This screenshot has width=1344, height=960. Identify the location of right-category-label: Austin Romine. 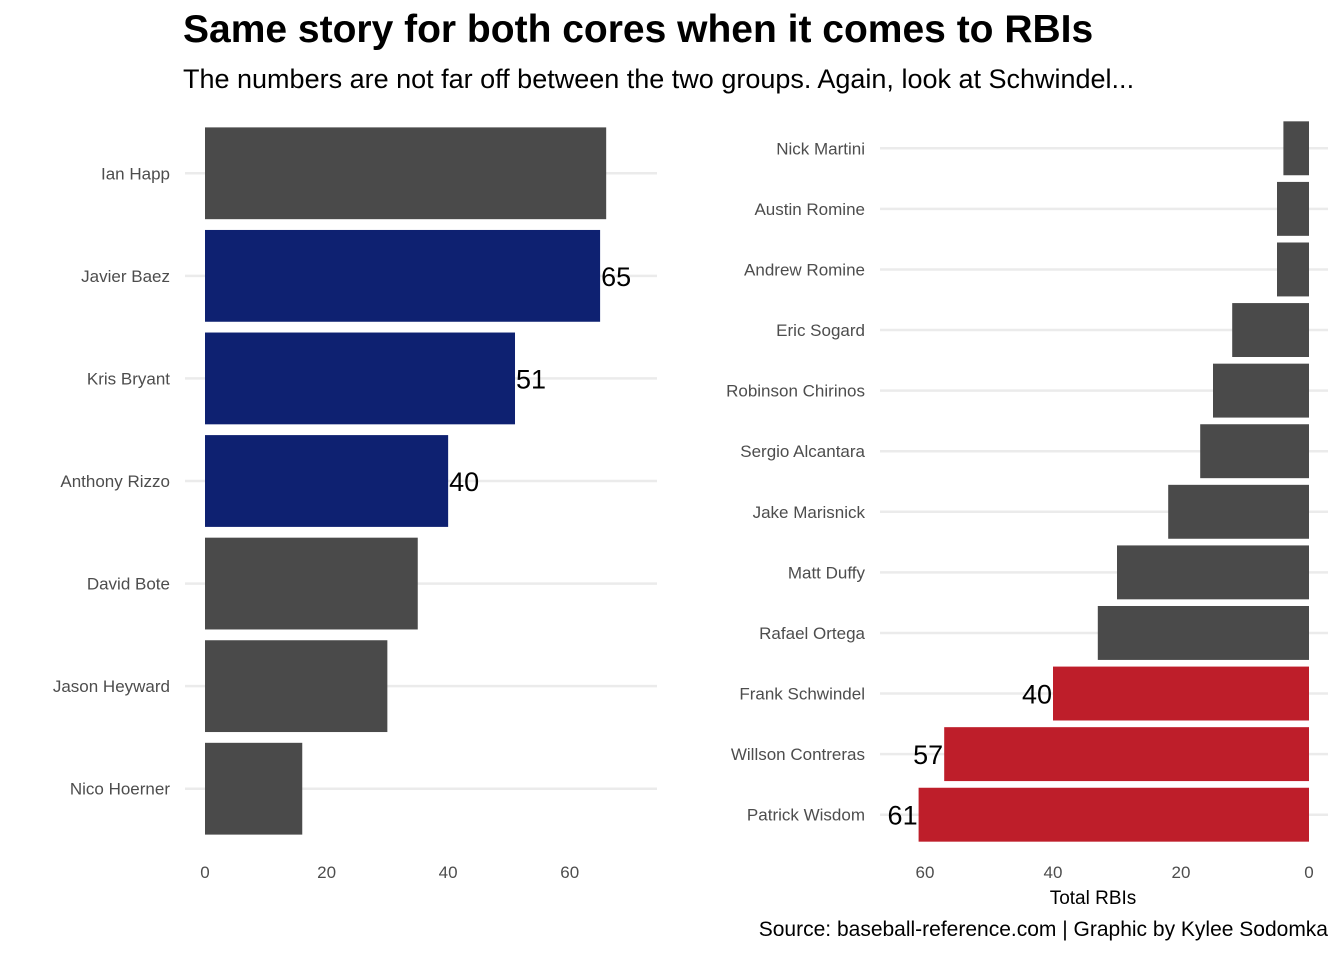
(809, 209).